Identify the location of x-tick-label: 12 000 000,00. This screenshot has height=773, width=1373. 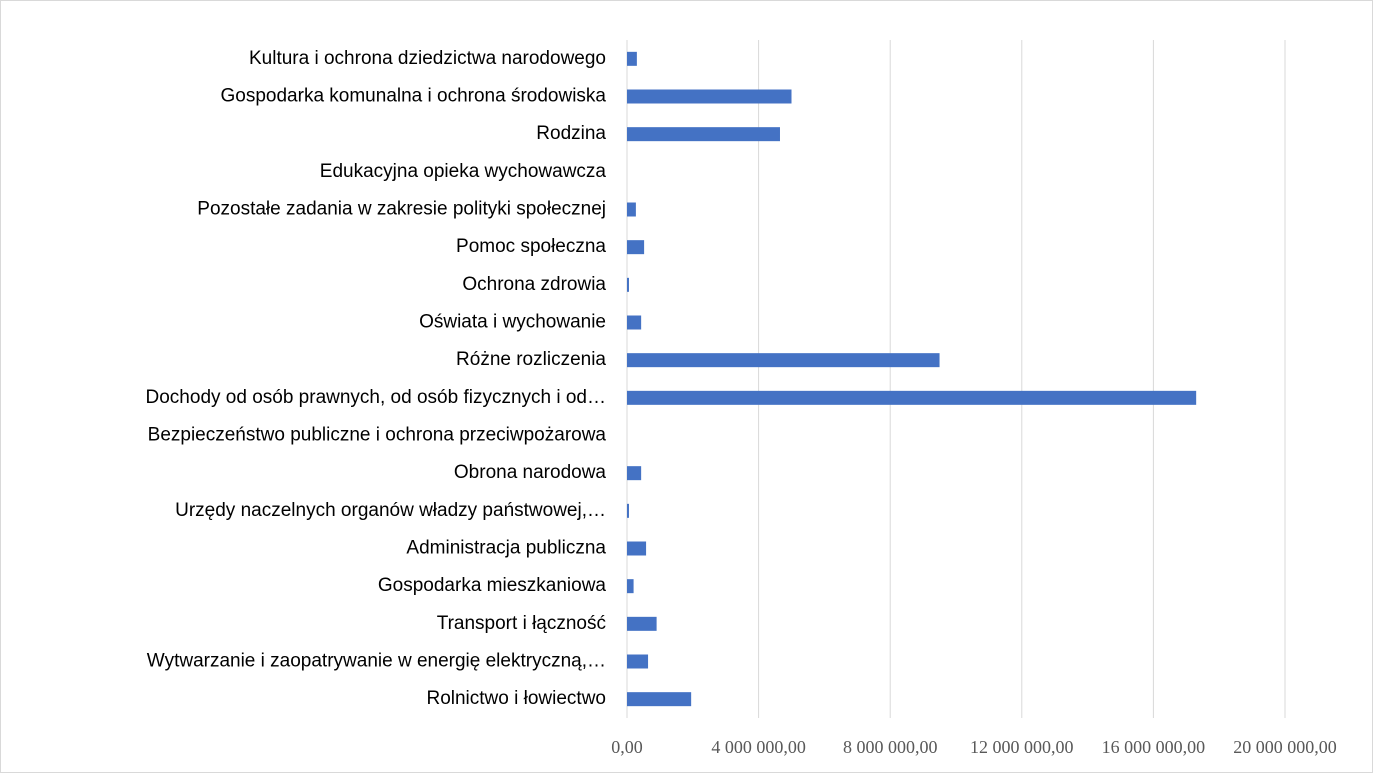
(1022, 747).